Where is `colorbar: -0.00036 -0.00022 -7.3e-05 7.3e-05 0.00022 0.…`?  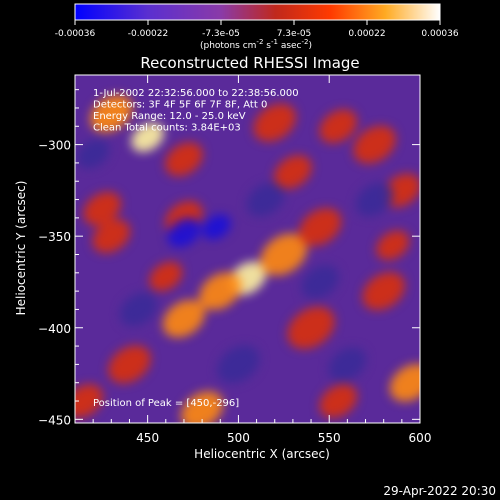 colorbar: -0.00036 -0.00022 -7.3e-05 7.3e-05 0.00022 0.… is located at coordinates (257, 27).